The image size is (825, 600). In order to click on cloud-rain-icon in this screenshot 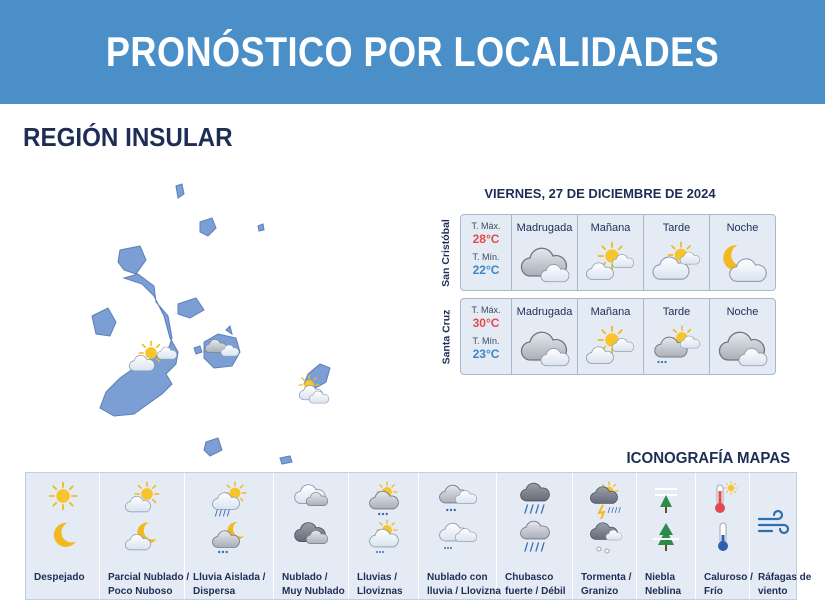, I will do `click(457, 498)`.